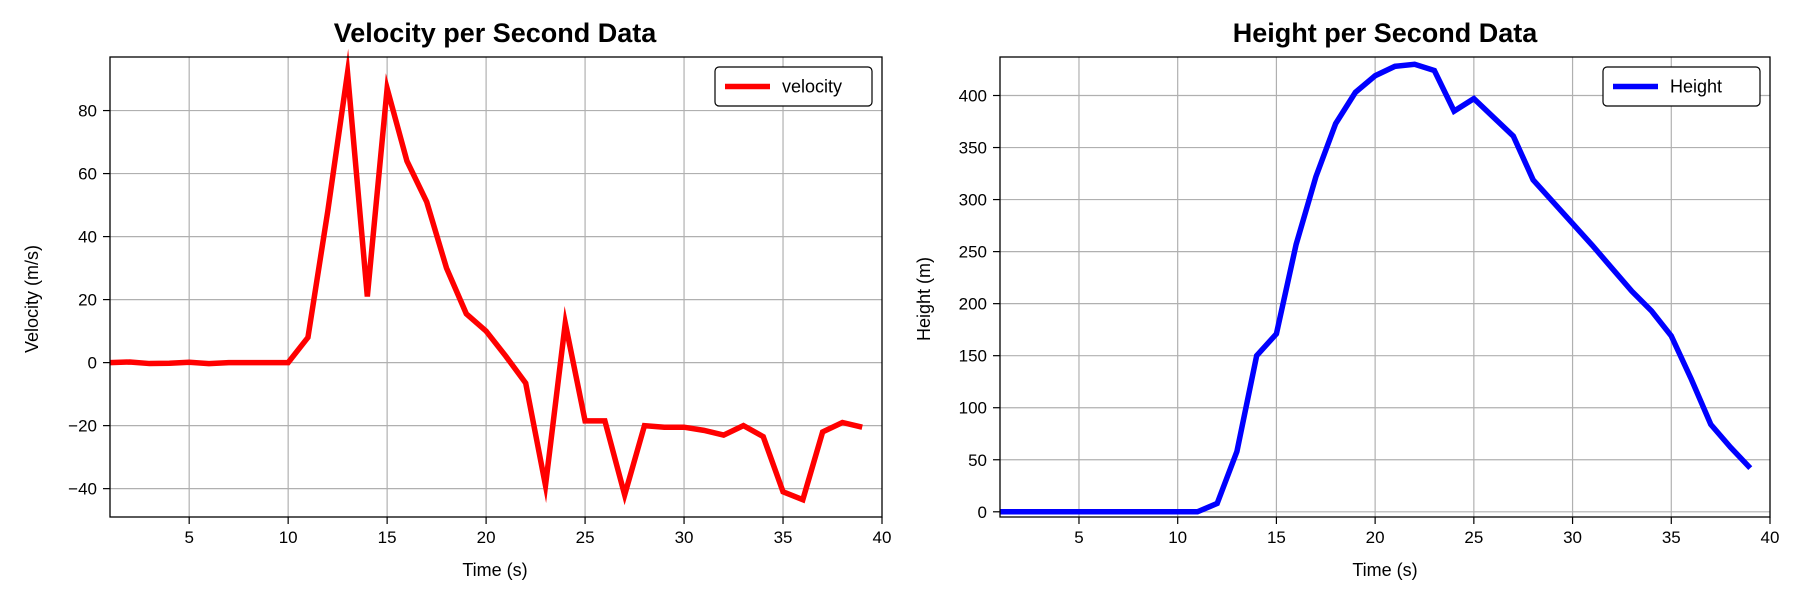 The width and height of the screenshot is (1800, 600). Describe the element at coordinates (1696, 87) in the screenshot. I see `legend-label: Height` at that location.